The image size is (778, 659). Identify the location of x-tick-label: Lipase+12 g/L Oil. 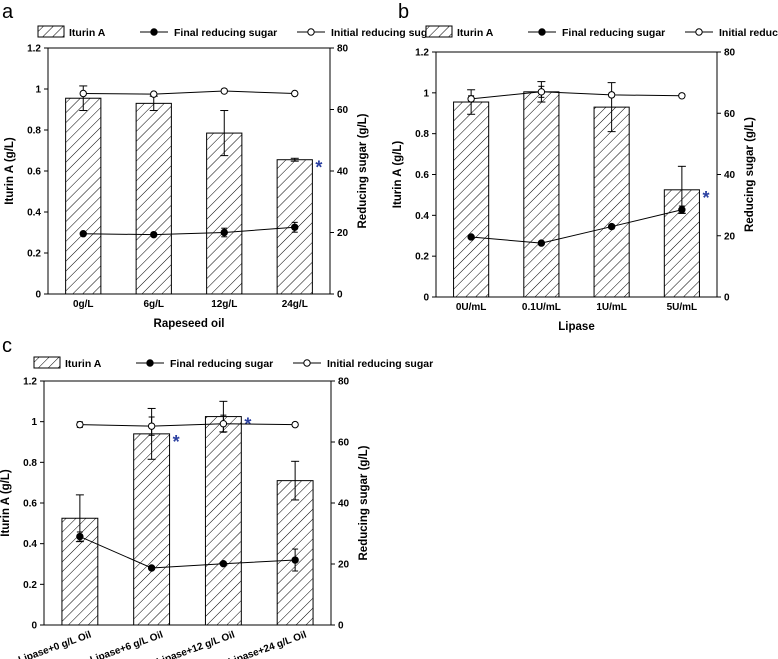
(195, 644).